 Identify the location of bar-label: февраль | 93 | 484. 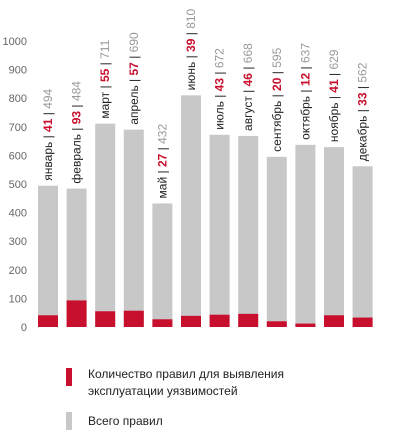
(77, 132).